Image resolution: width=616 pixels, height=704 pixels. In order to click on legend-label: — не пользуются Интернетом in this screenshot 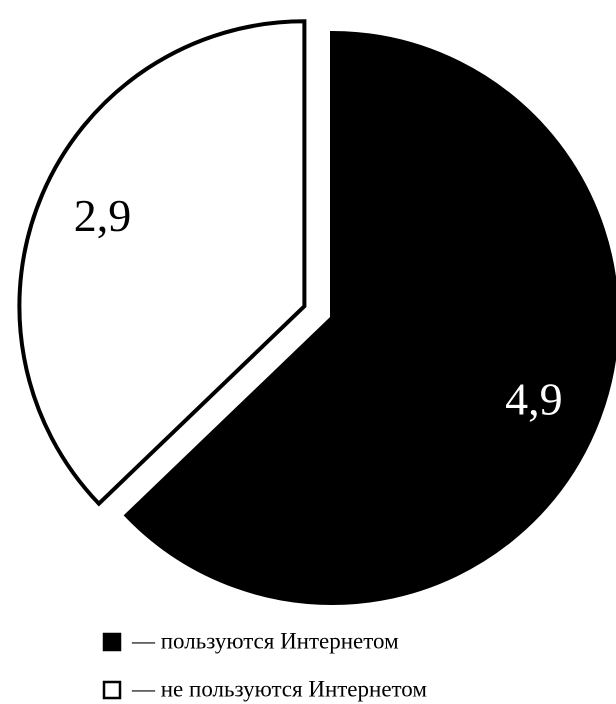, I will do `click(279, 688)`.